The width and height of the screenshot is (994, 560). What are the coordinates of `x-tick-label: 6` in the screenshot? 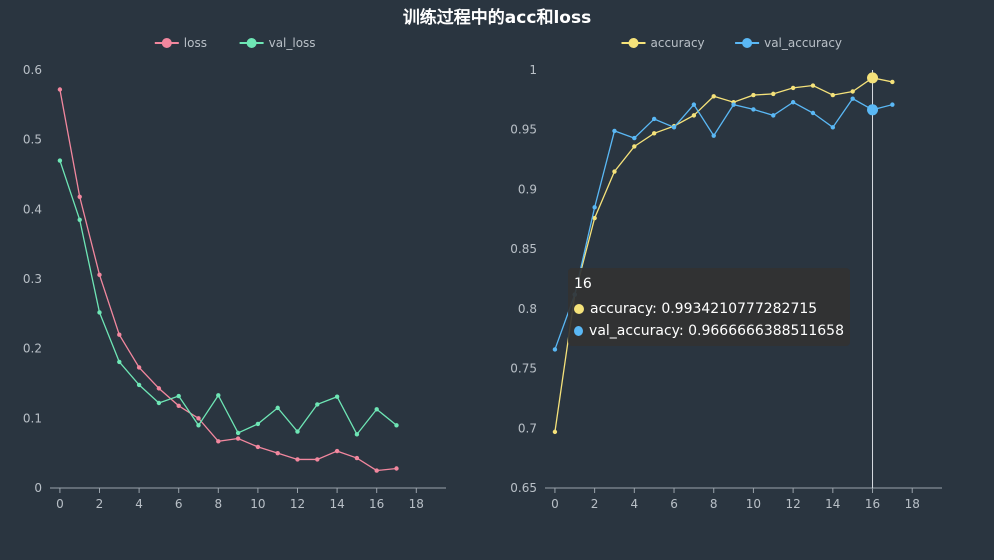 It's located at (674, 504).